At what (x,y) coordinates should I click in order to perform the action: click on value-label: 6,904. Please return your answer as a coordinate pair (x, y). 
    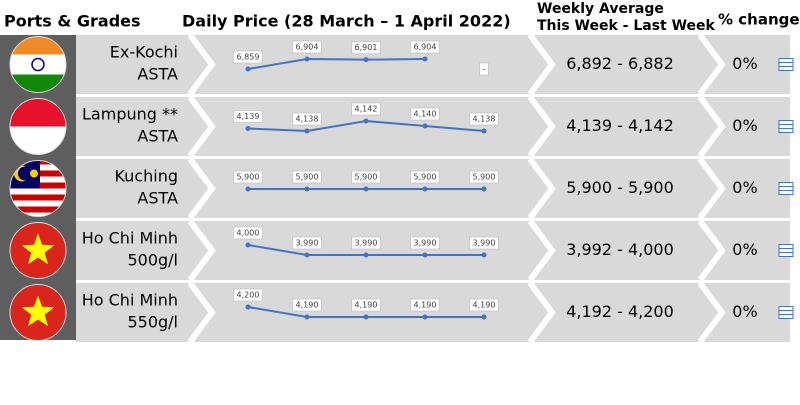
    Looking at the image, I should click on (425, 47).